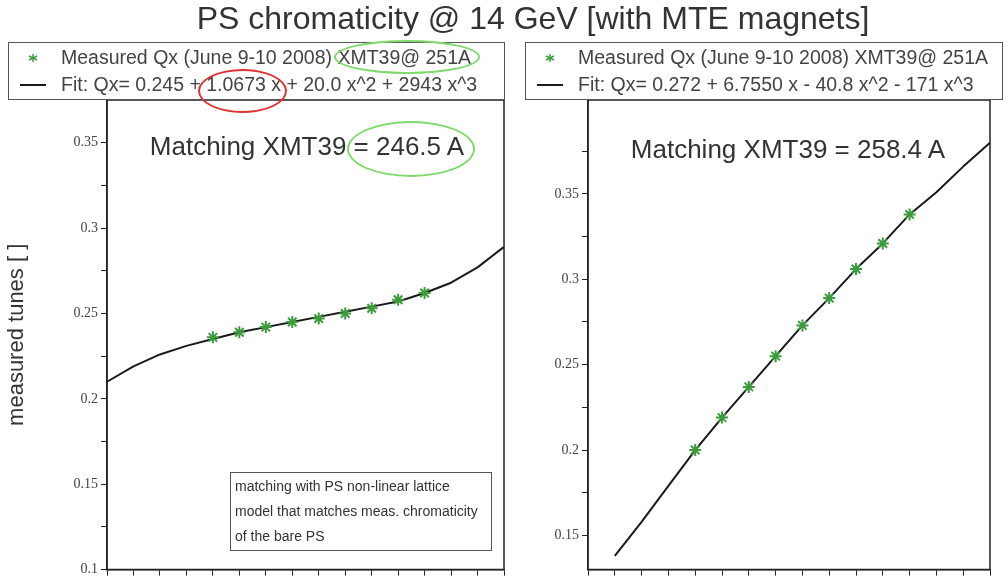 This screenshot has height=581, width=1008. Describe the element at coordinates (788, 149) in the screenshot. I see `annotation: Matching XMT39 = 258.4 A` at that location.